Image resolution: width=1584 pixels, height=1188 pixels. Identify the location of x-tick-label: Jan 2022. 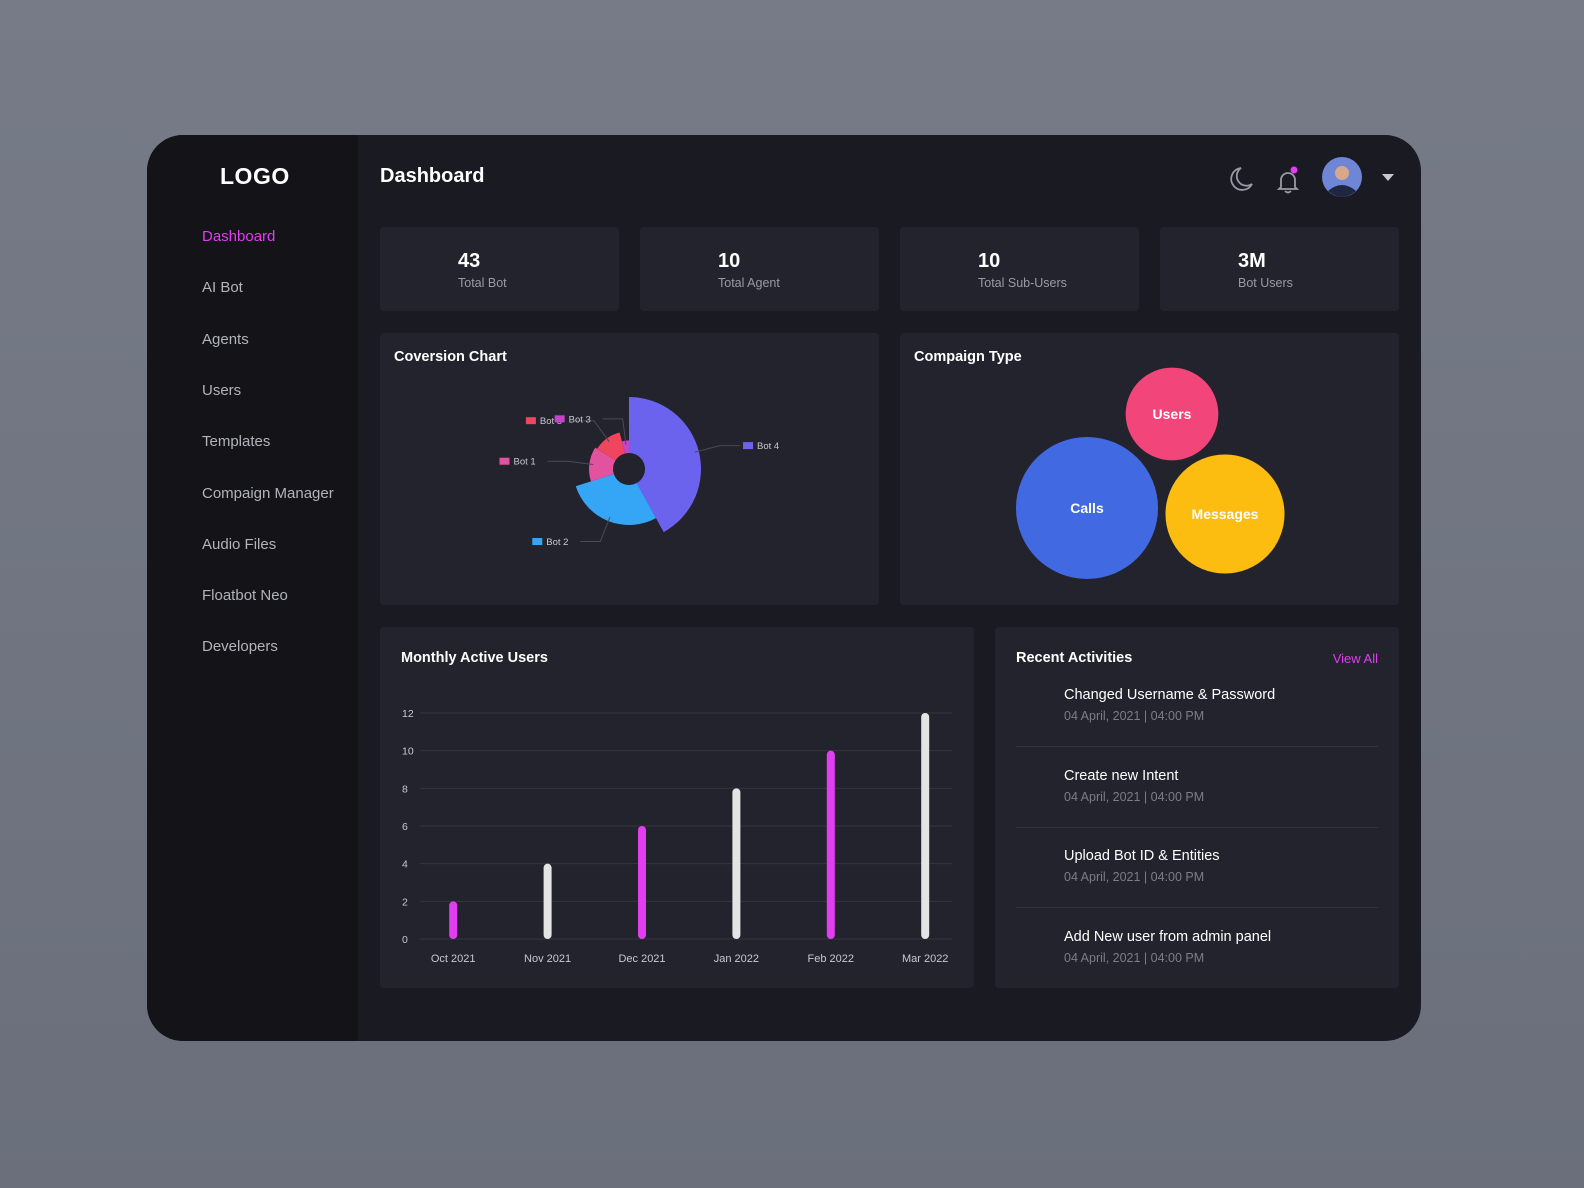
(736, 959).